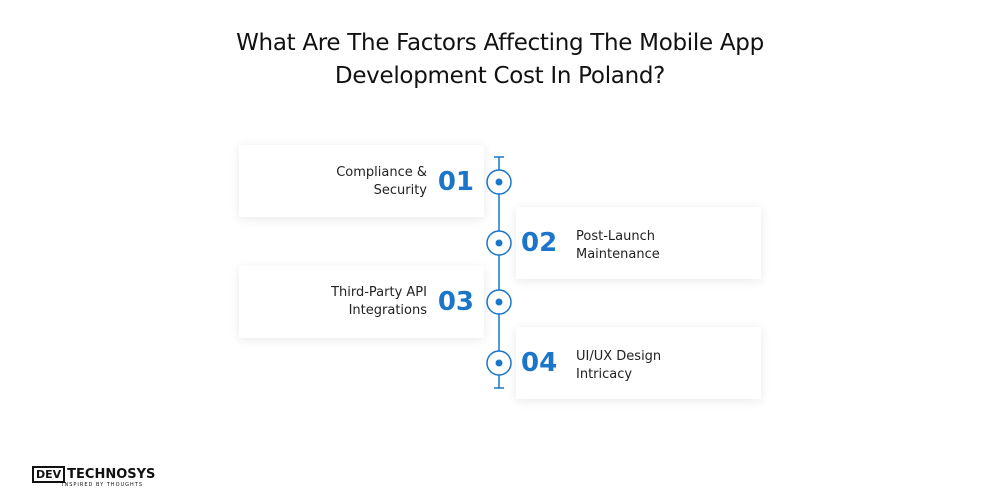 Image resolution: width=1000 pixels, height=500 pixels. Describe the element at coordinates (111, 474) in the screenshot. I see `logo-name: TECHNOSYS` at that location.